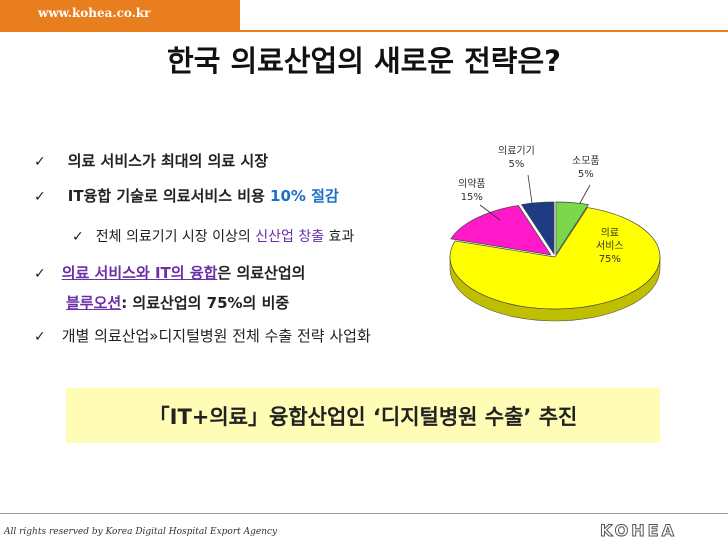 This screenshot has height=546, width=728. What do you see at coordinates (516, 151) in the screenshot?
I see `label-devices-name: 의료기기` at bounding box center [516, 151].